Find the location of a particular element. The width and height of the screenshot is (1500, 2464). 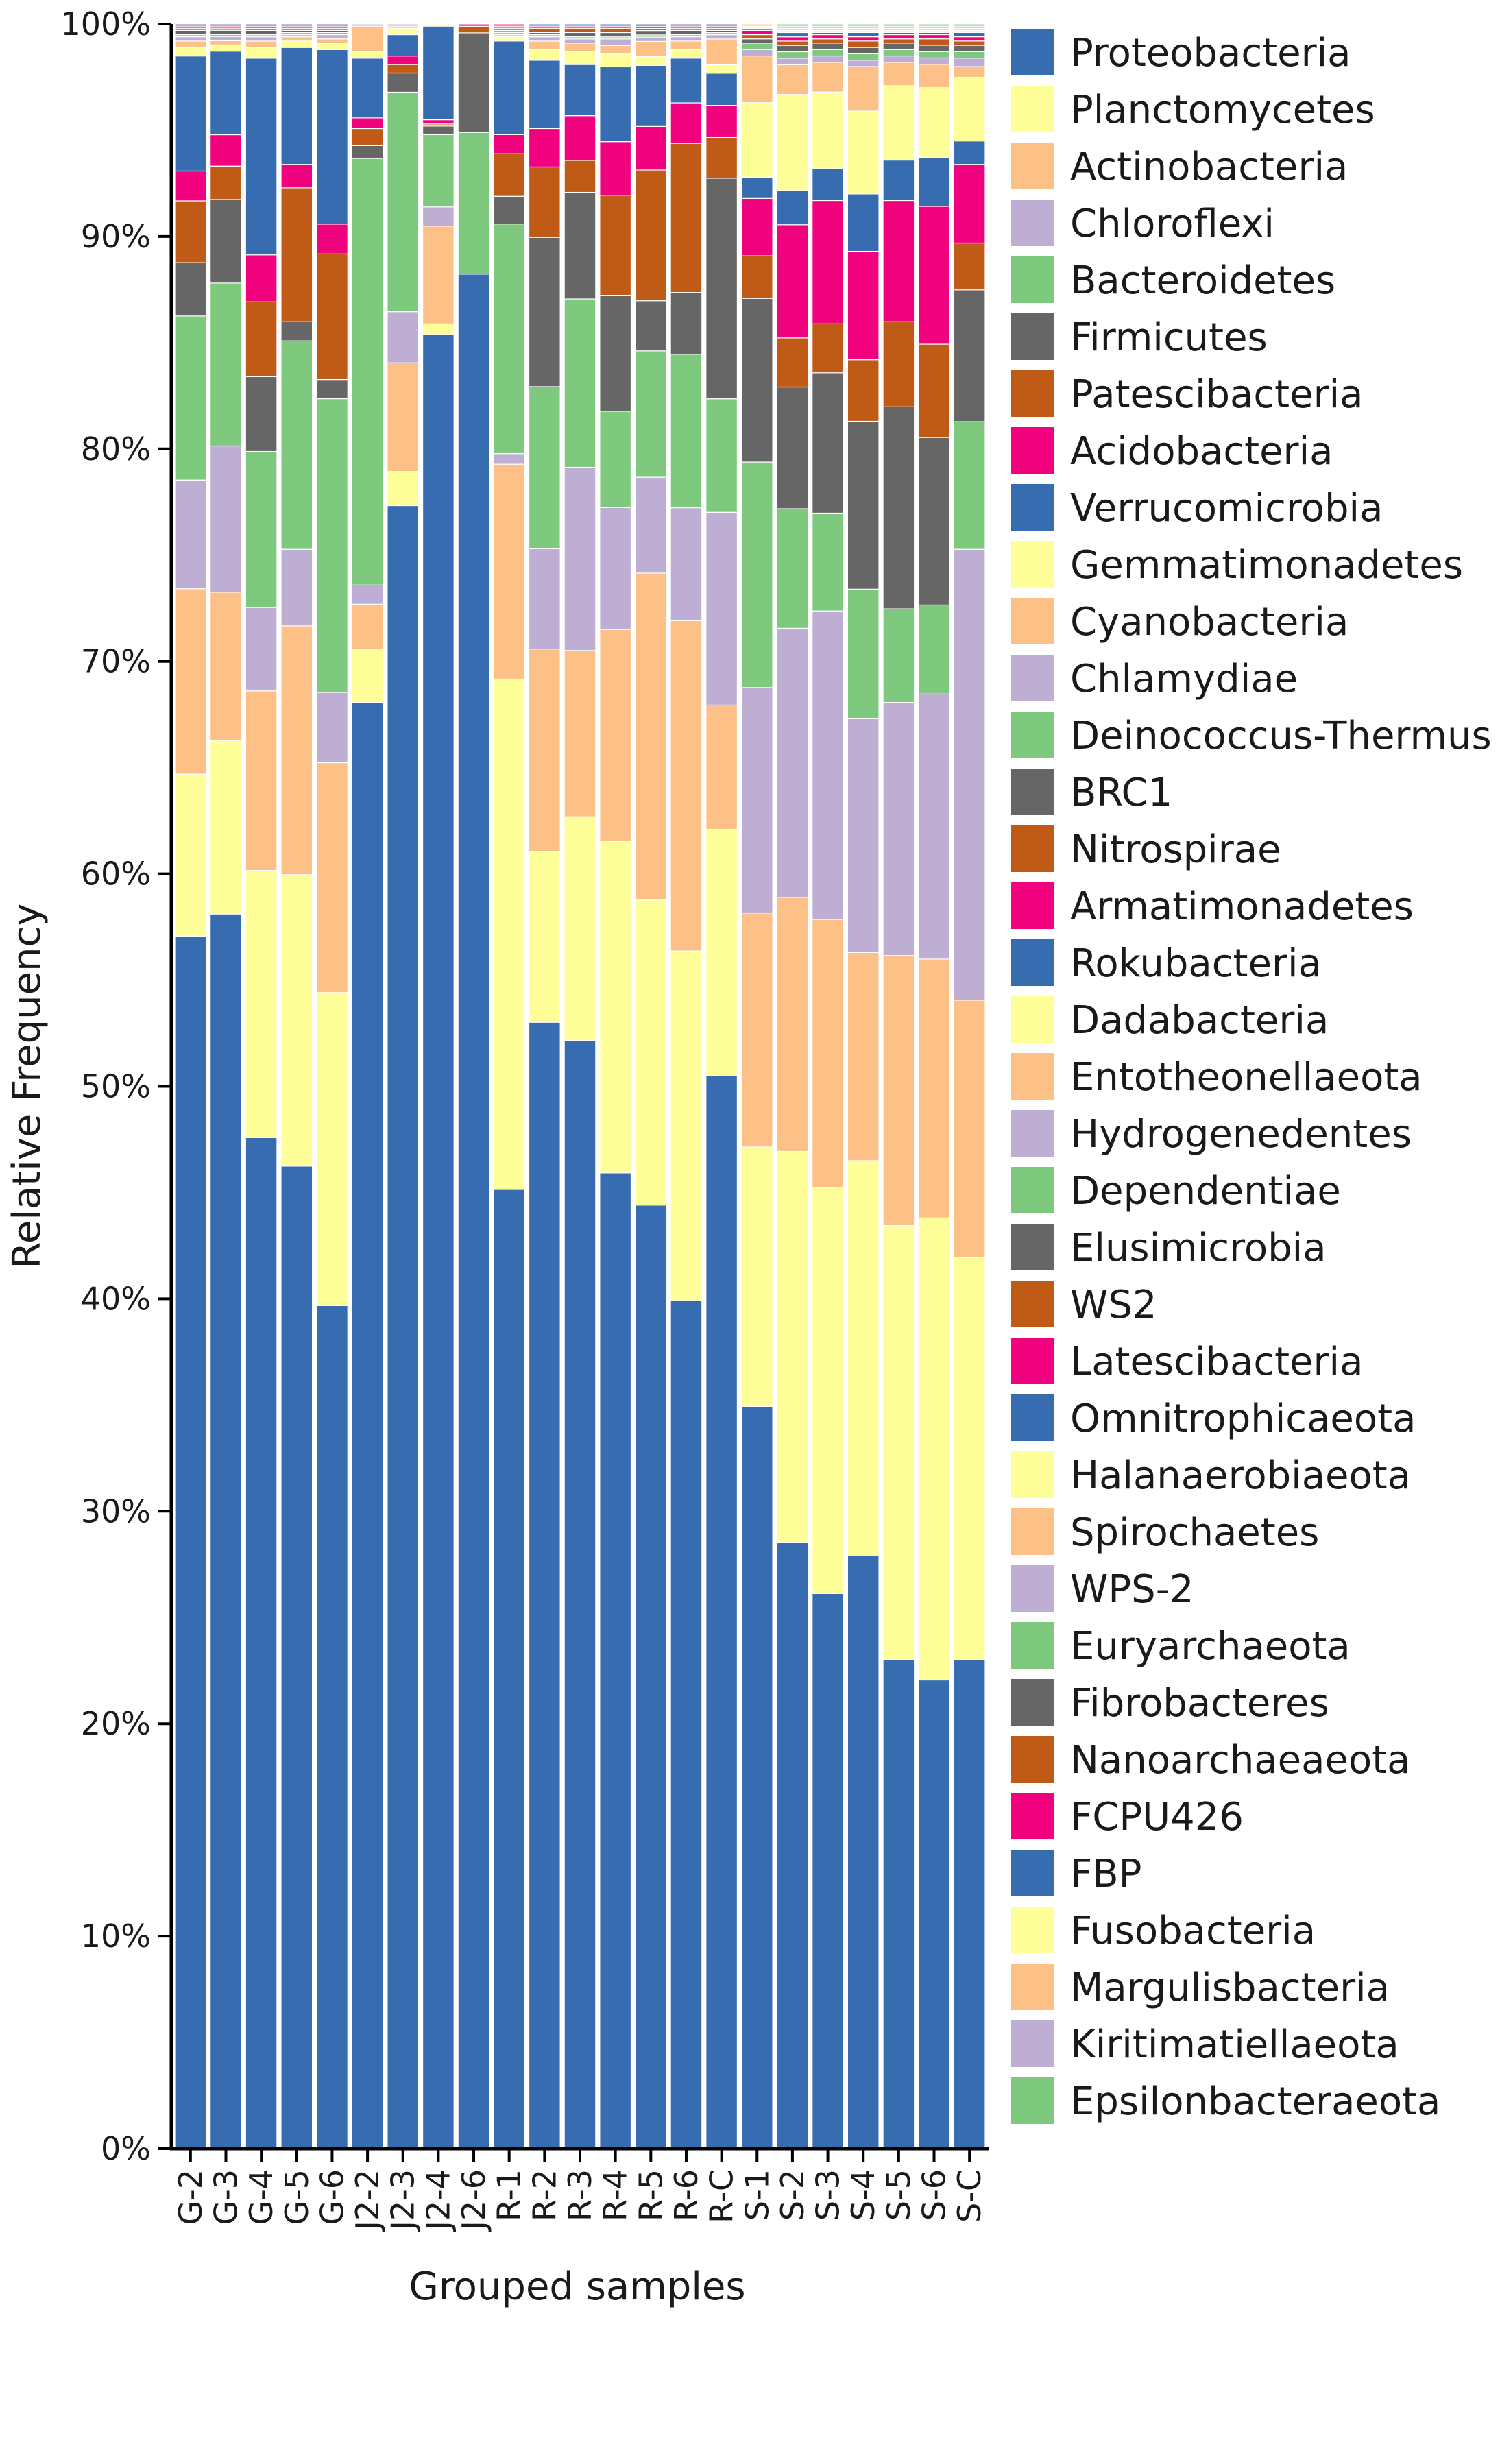

legend-label: Dadabacteria is located at coordinates (1199, 1020).